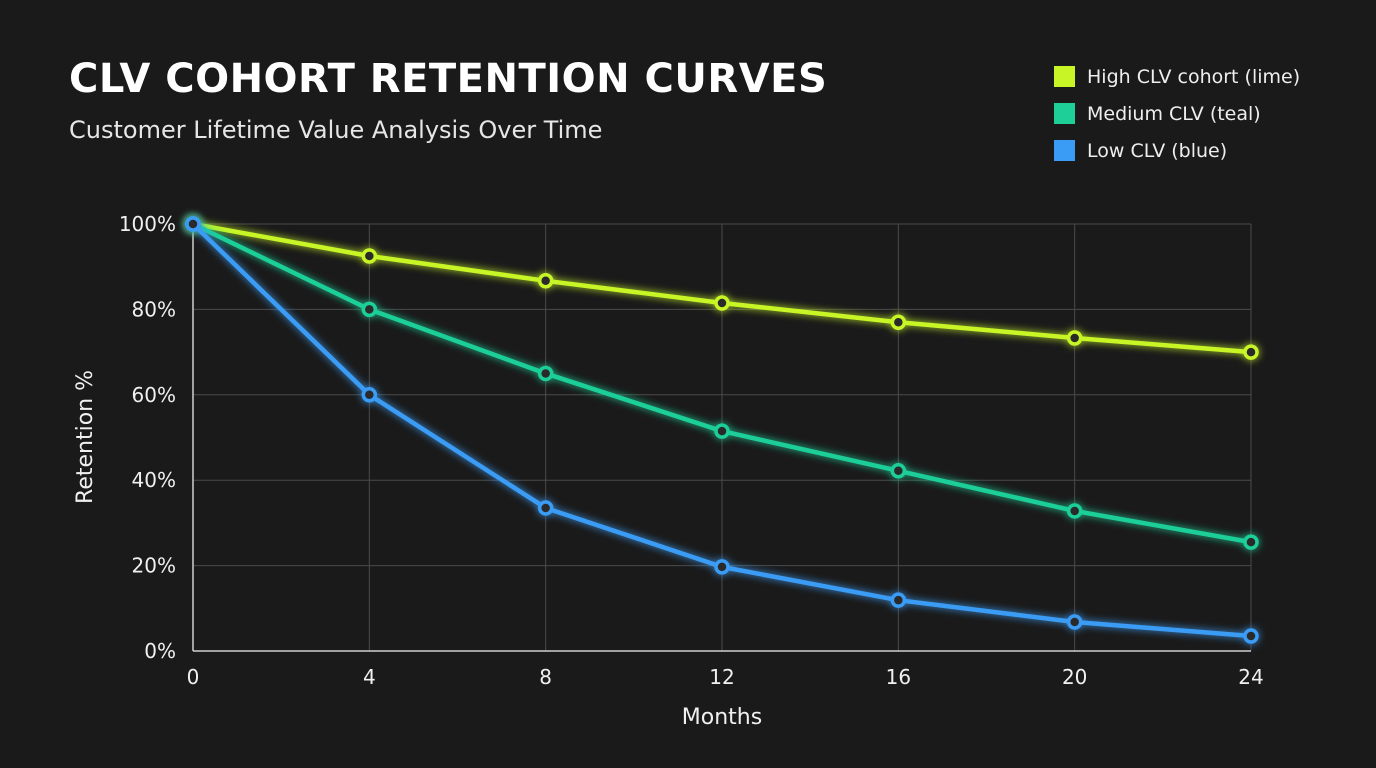 Image resolution: width=1376 pixels, height=768 pixels. I want to click on y-tick-label: 0%, so click(160, 651).